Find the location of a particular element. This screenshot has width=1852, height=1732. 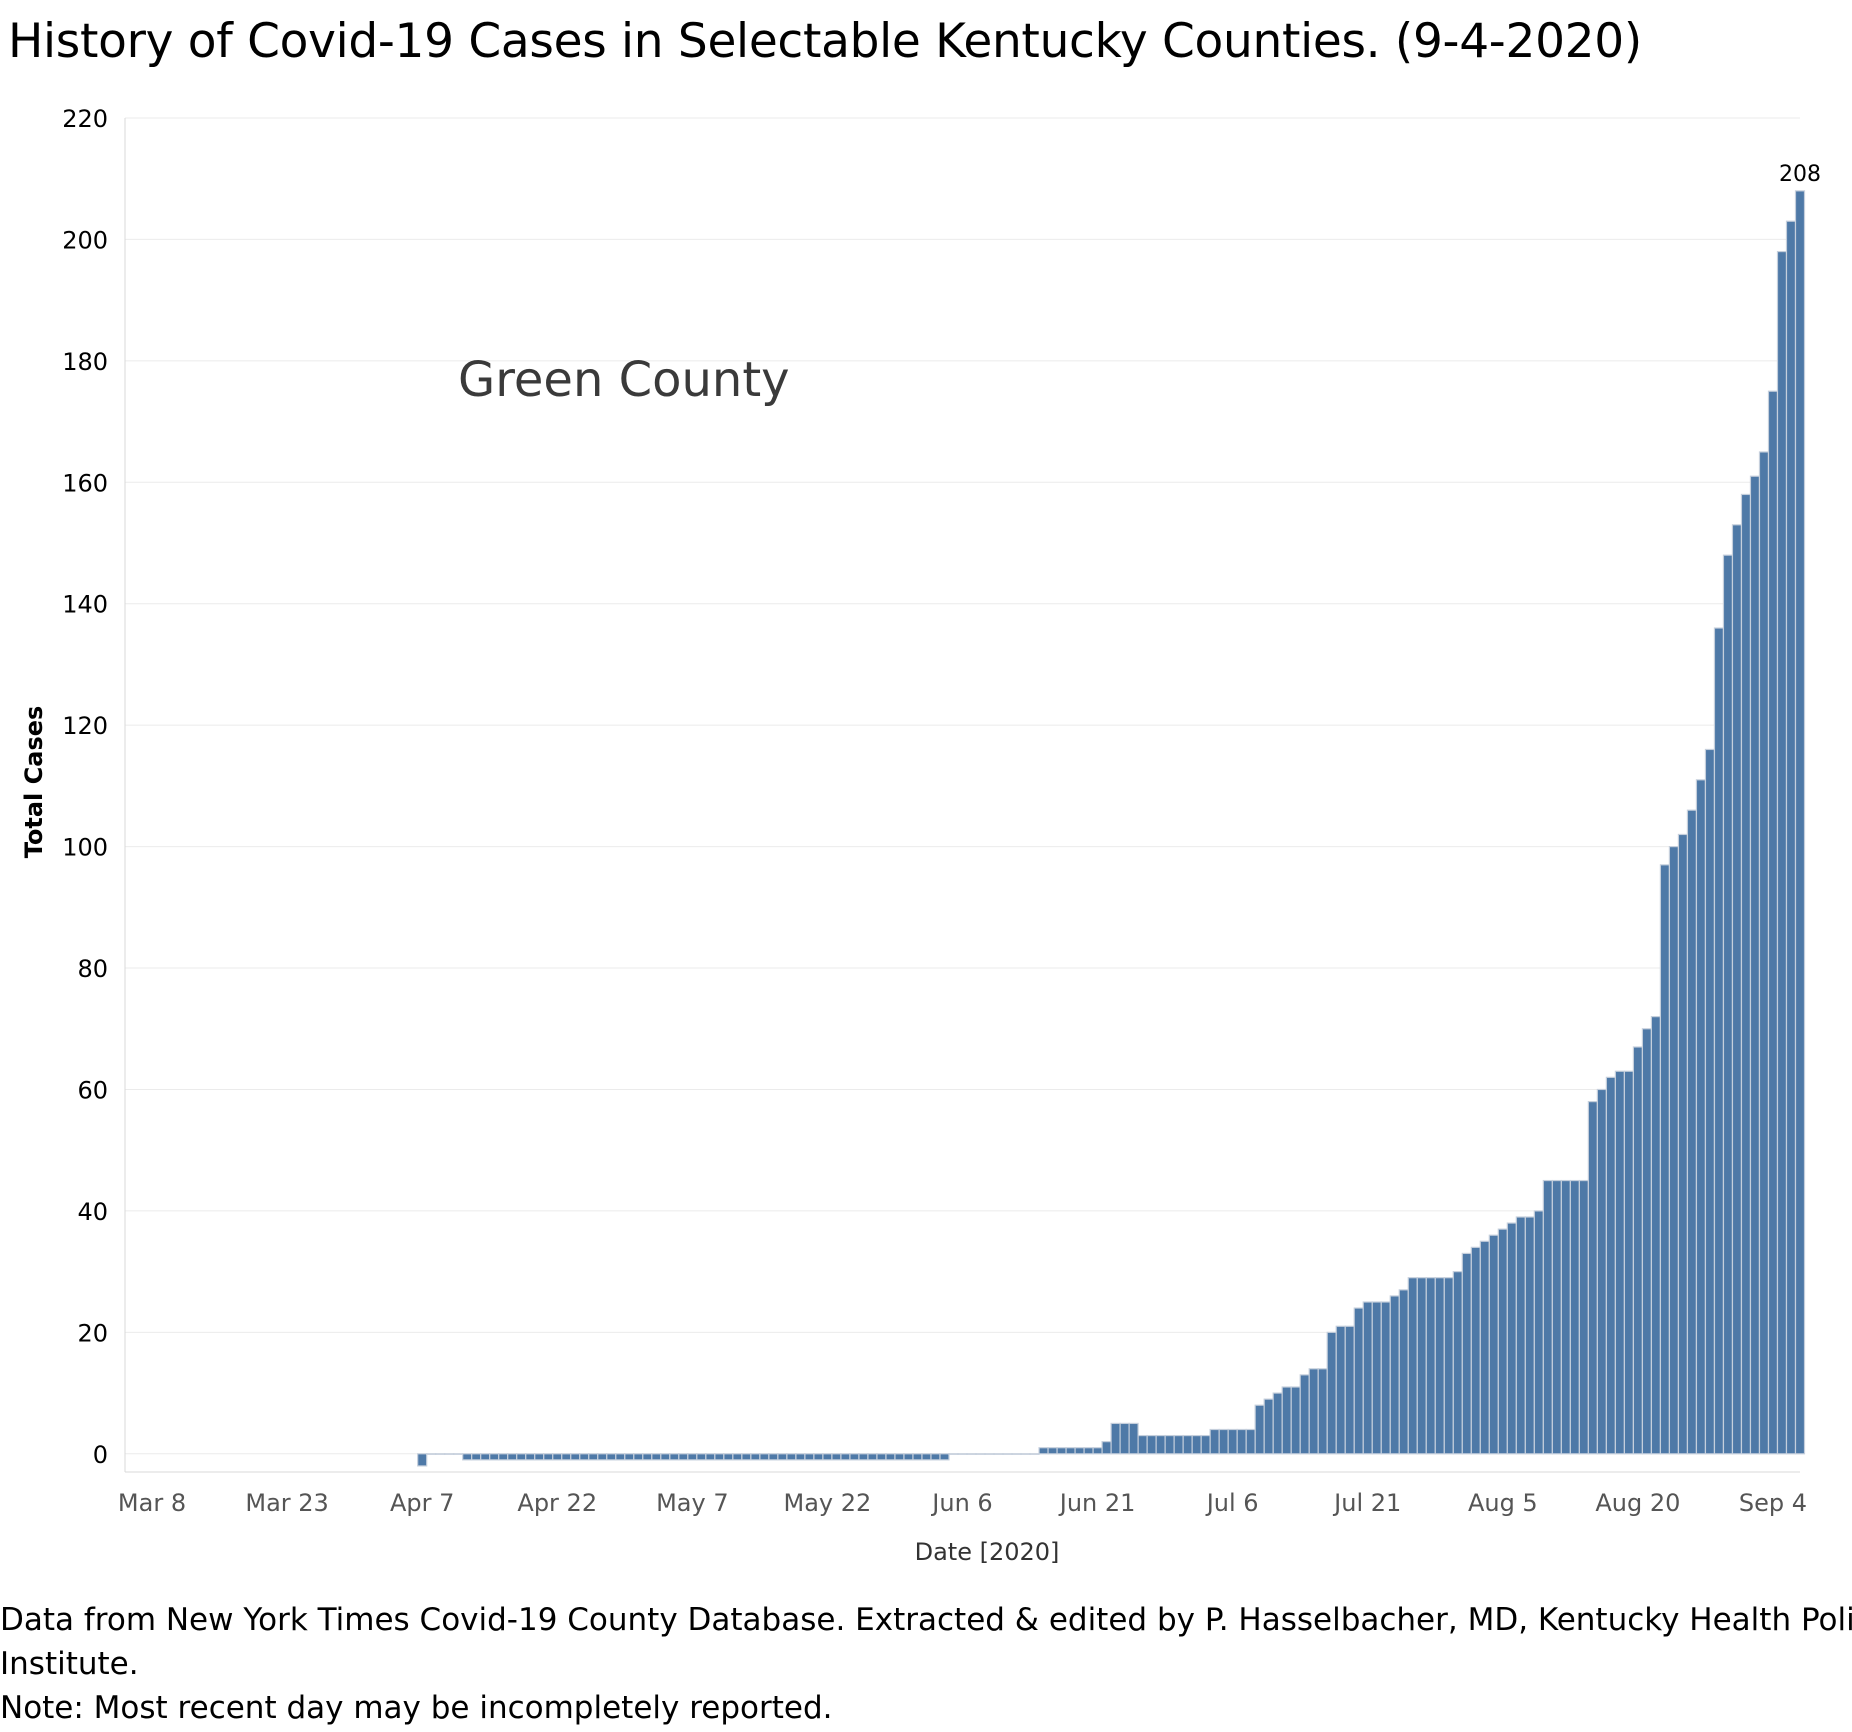

y-tick-label: 100 is located at coordinates (85, 848).